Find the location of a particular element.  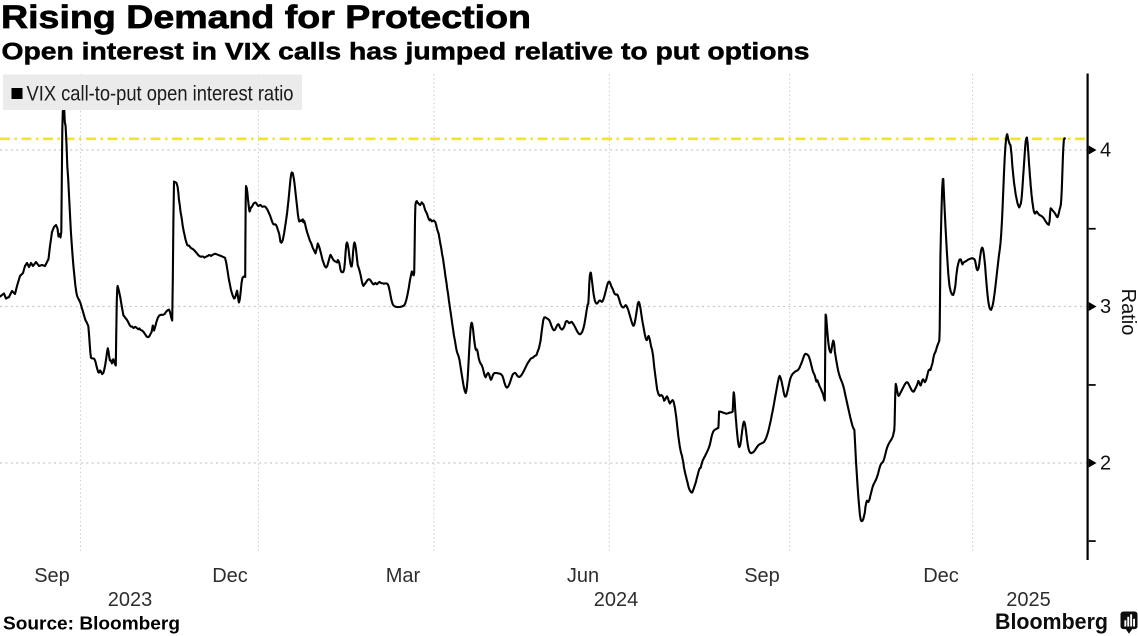

svg-text: Jun is located at coordinates (583, 576).